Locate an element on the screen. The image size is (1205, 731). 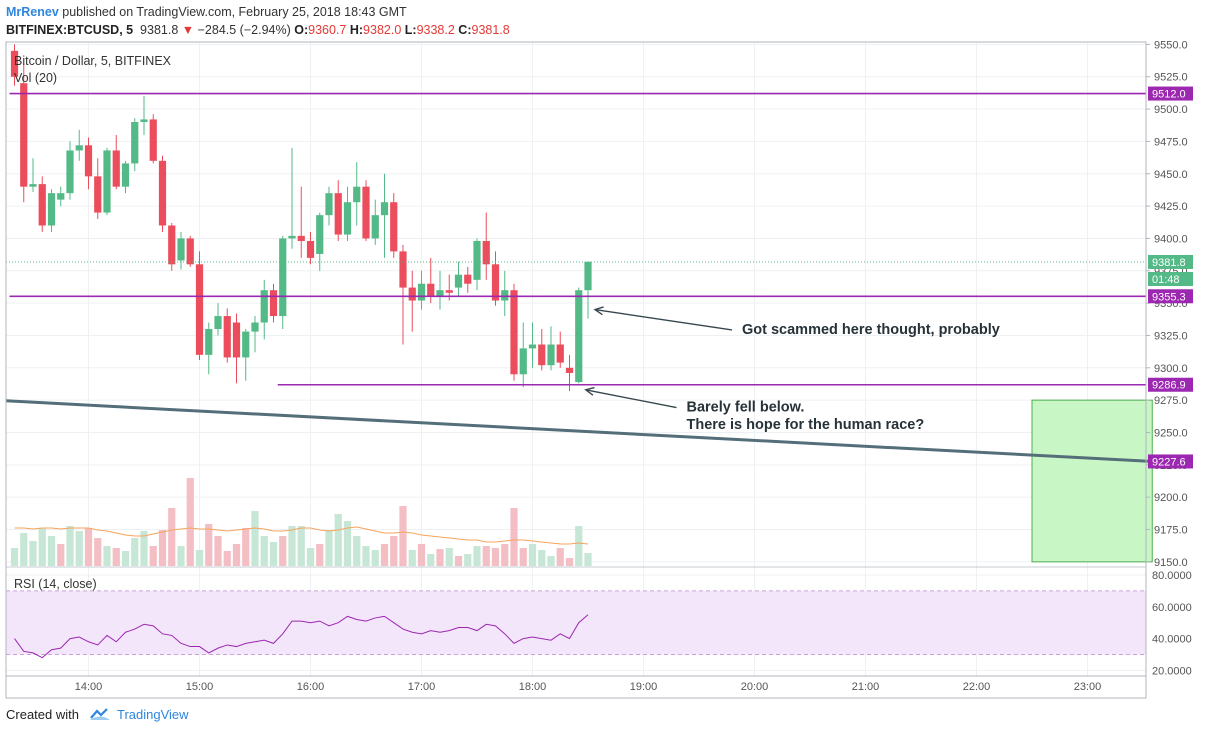
price-tick-label: 9475.0 is located at coordinates (1171, 142).